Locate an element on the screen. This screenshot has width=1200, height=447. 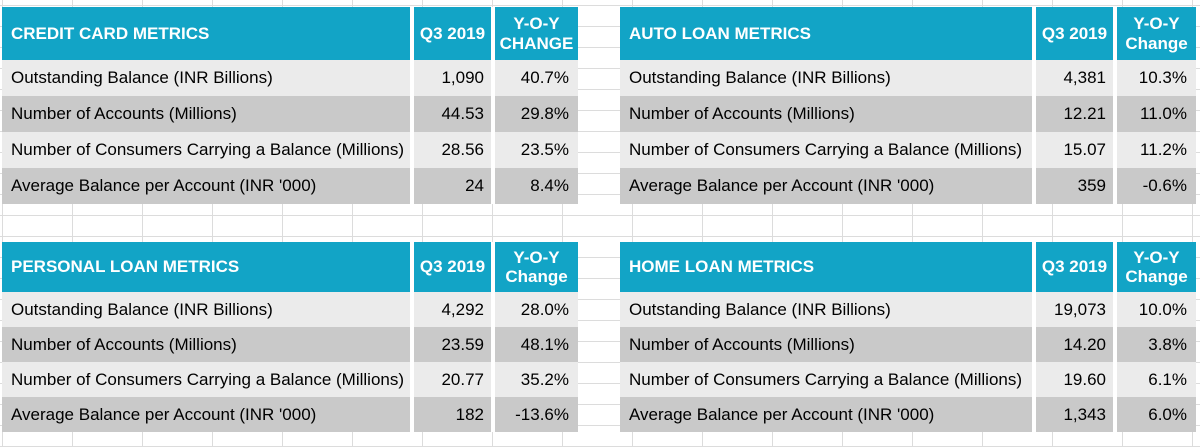
table-title: AUTO LOAN METRICS is located at coordinates (826, 33).